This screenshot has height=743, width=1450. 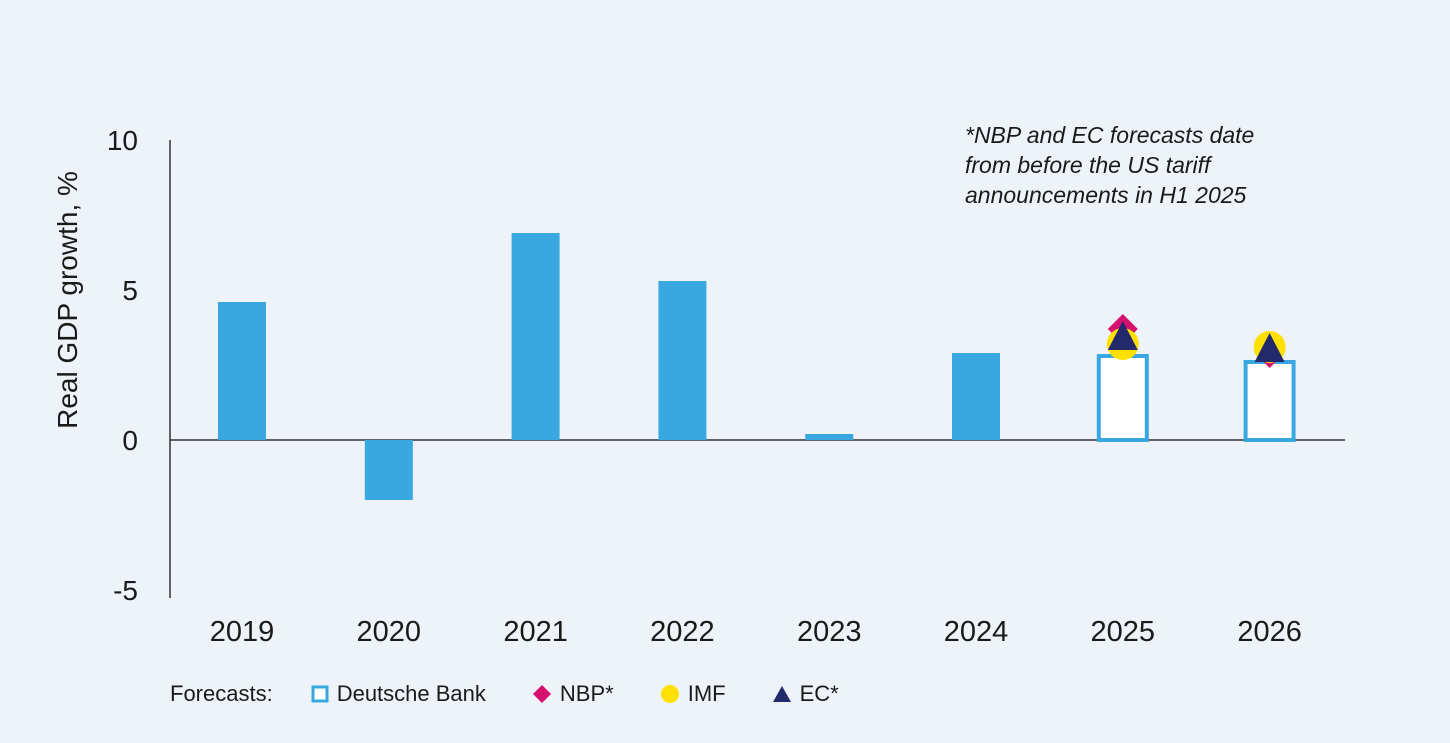 What do you see at coordinates (682, 632) in the screenshot?
I see `x-tick-label: 2022` at bounding box center [682, 632].